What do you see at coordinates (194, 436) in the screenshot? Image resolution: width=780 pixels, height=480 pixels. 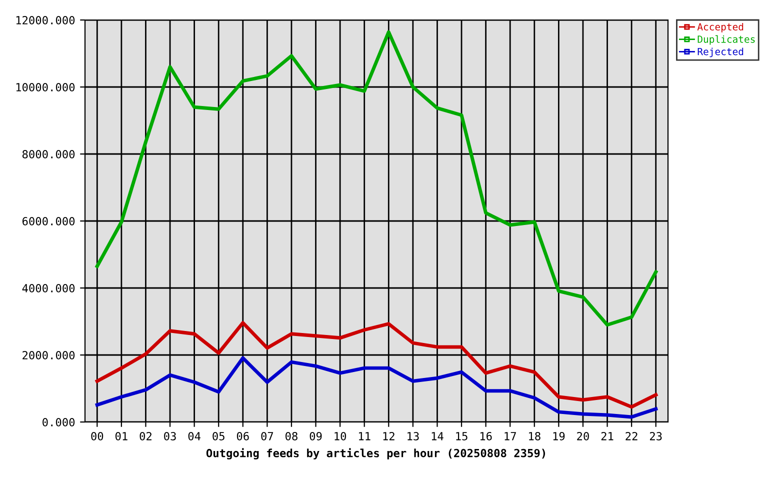 I see `x-tick-label: 04` at bounding box center [194, 436].